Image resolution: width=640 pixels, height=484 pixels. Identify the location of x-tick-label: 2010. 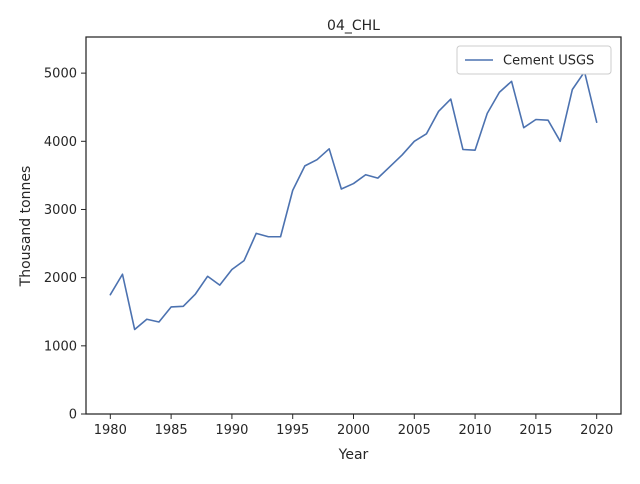
(475, 430).